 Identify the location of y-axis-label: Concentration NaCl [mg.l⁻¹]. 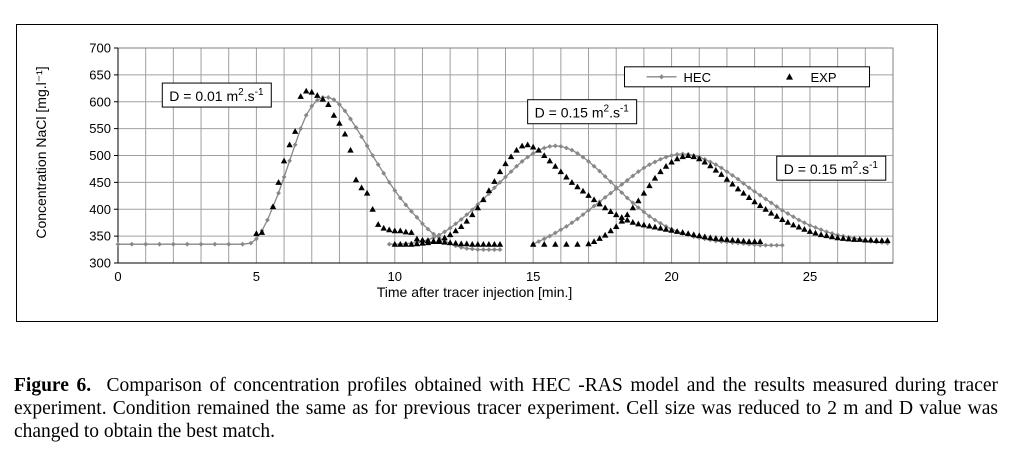
(41, 152).